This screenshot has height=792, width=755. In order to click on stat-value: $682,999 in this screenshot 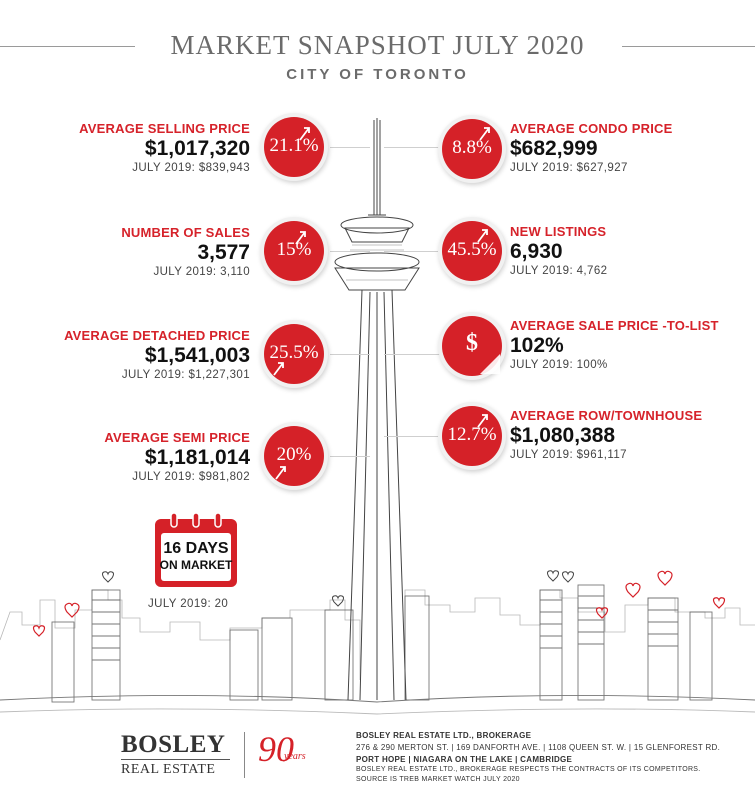, I will do `click(554, 148)`.